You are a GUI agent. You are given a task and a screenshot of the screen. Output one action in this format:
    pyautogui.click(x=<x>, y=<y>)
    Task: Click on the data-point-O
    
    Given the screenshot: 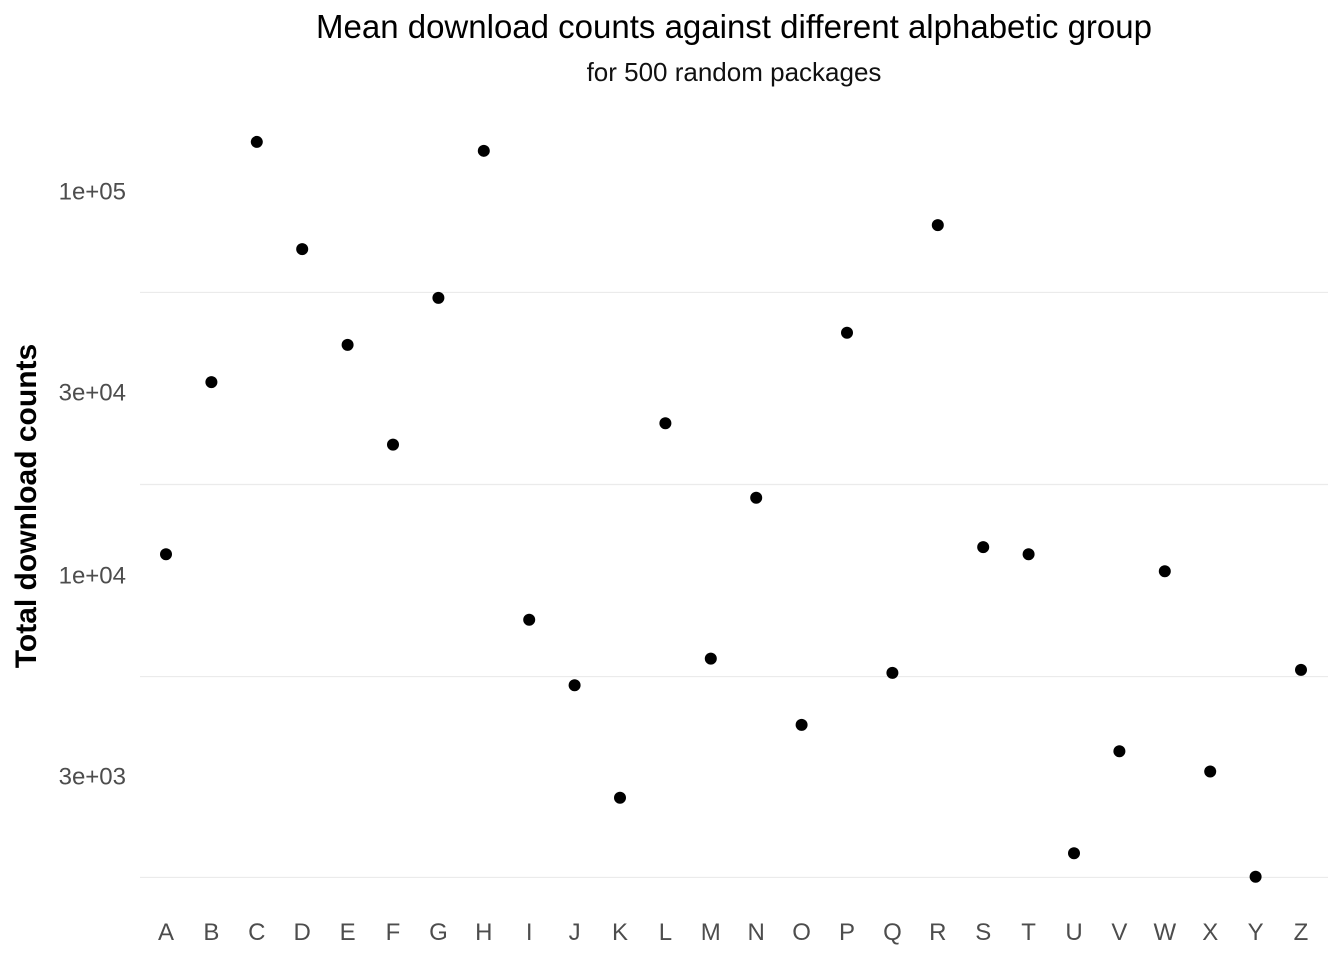 What is the action you would take?
    pyautogui.click(x=801, y=724)
    